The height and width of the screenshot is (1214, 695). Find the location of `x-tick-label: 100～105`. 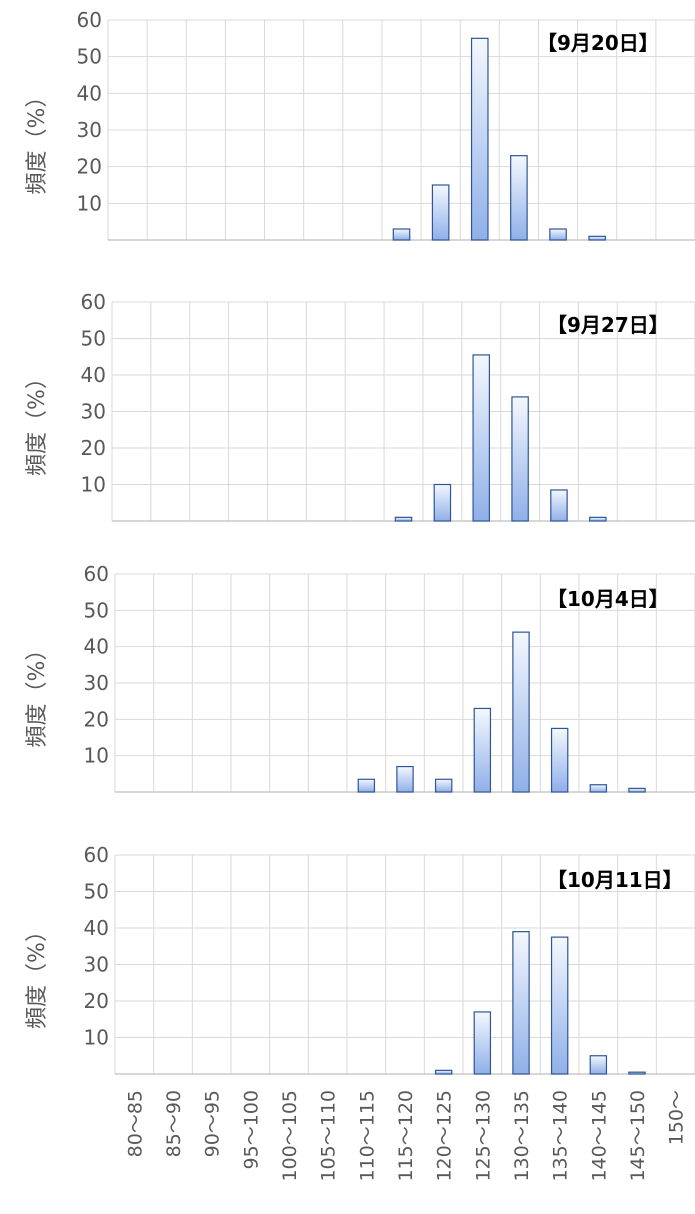

x-tick-label: 100～105 is located at coordinates (290, 1136).